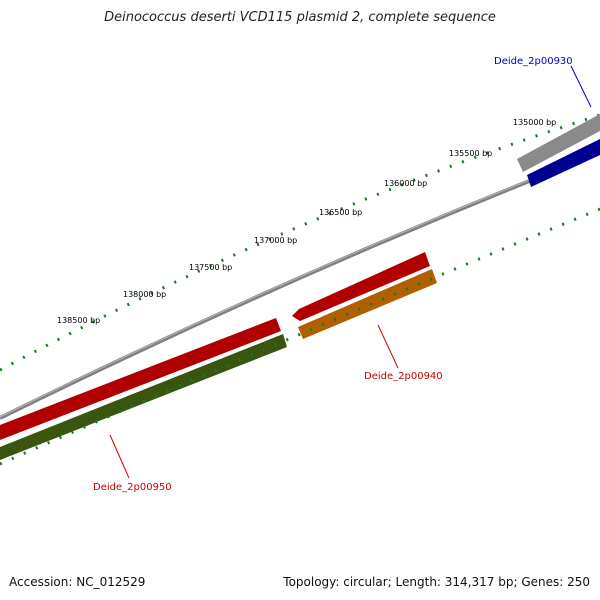  Describe the element at coordinates (78, 320) in the screenshot. I see `tick-label-138500: 138500 bp` at that location.